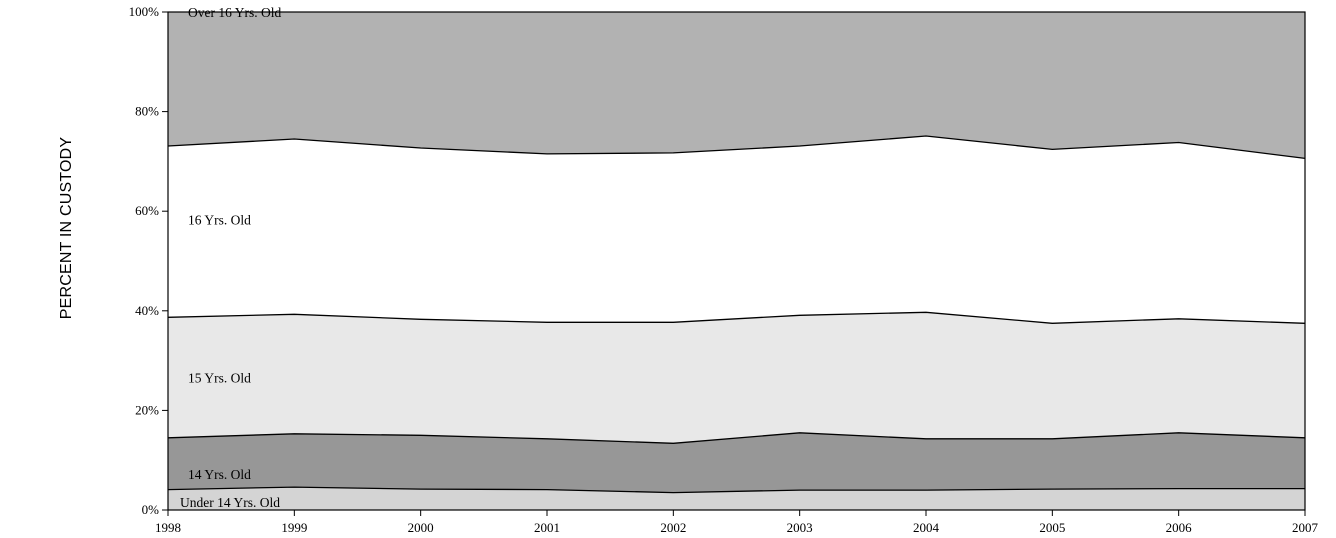 The width and height of the screenshot is (1336, 538). I want to click on area-label-14-yrs-old: 14 Yrs. Old, so click(219, 474).